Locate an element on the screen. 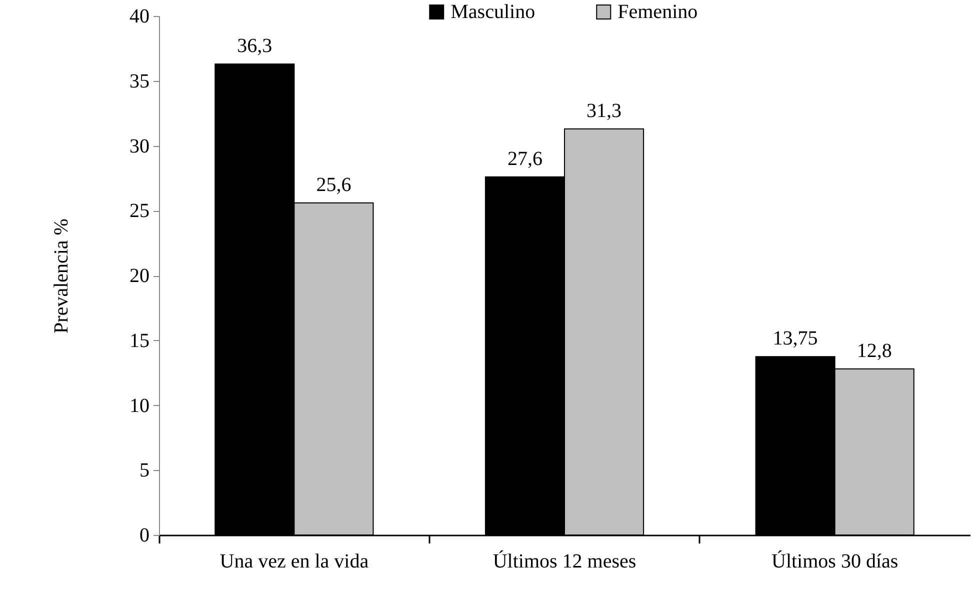 The image size is (974, 590). legend-label: Masculino is located at coordinates (493, 12).